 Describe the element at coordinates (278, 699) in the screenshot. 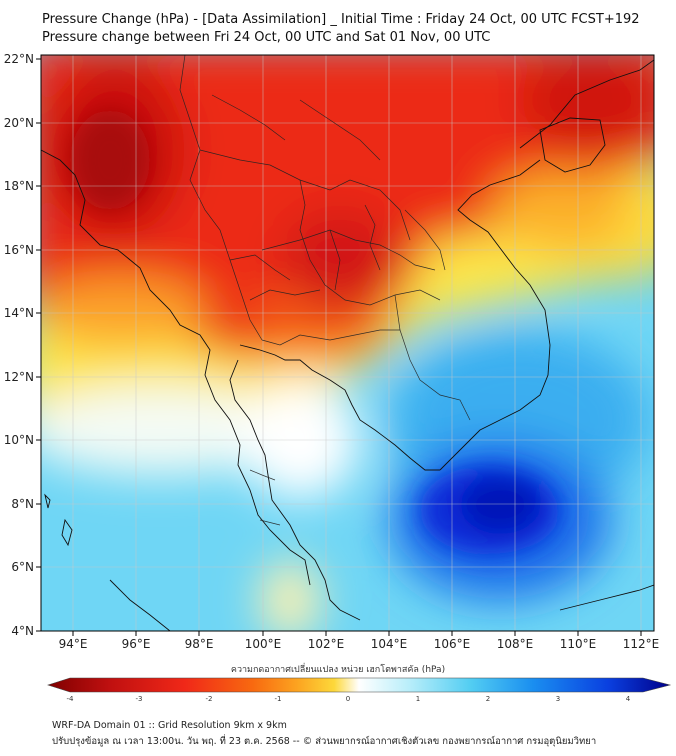

I see `colorbar-tick: -1` at that location.